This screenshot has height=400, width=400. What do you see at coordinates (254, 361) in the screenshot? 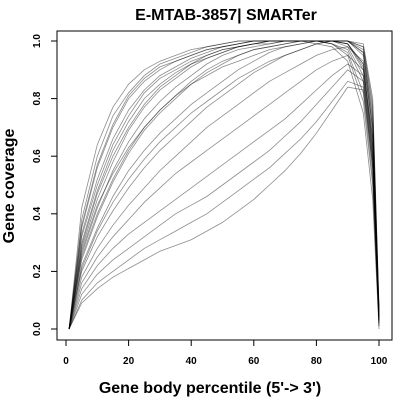
I see `x-tick-label: 60` at bounding box center [254, 361].